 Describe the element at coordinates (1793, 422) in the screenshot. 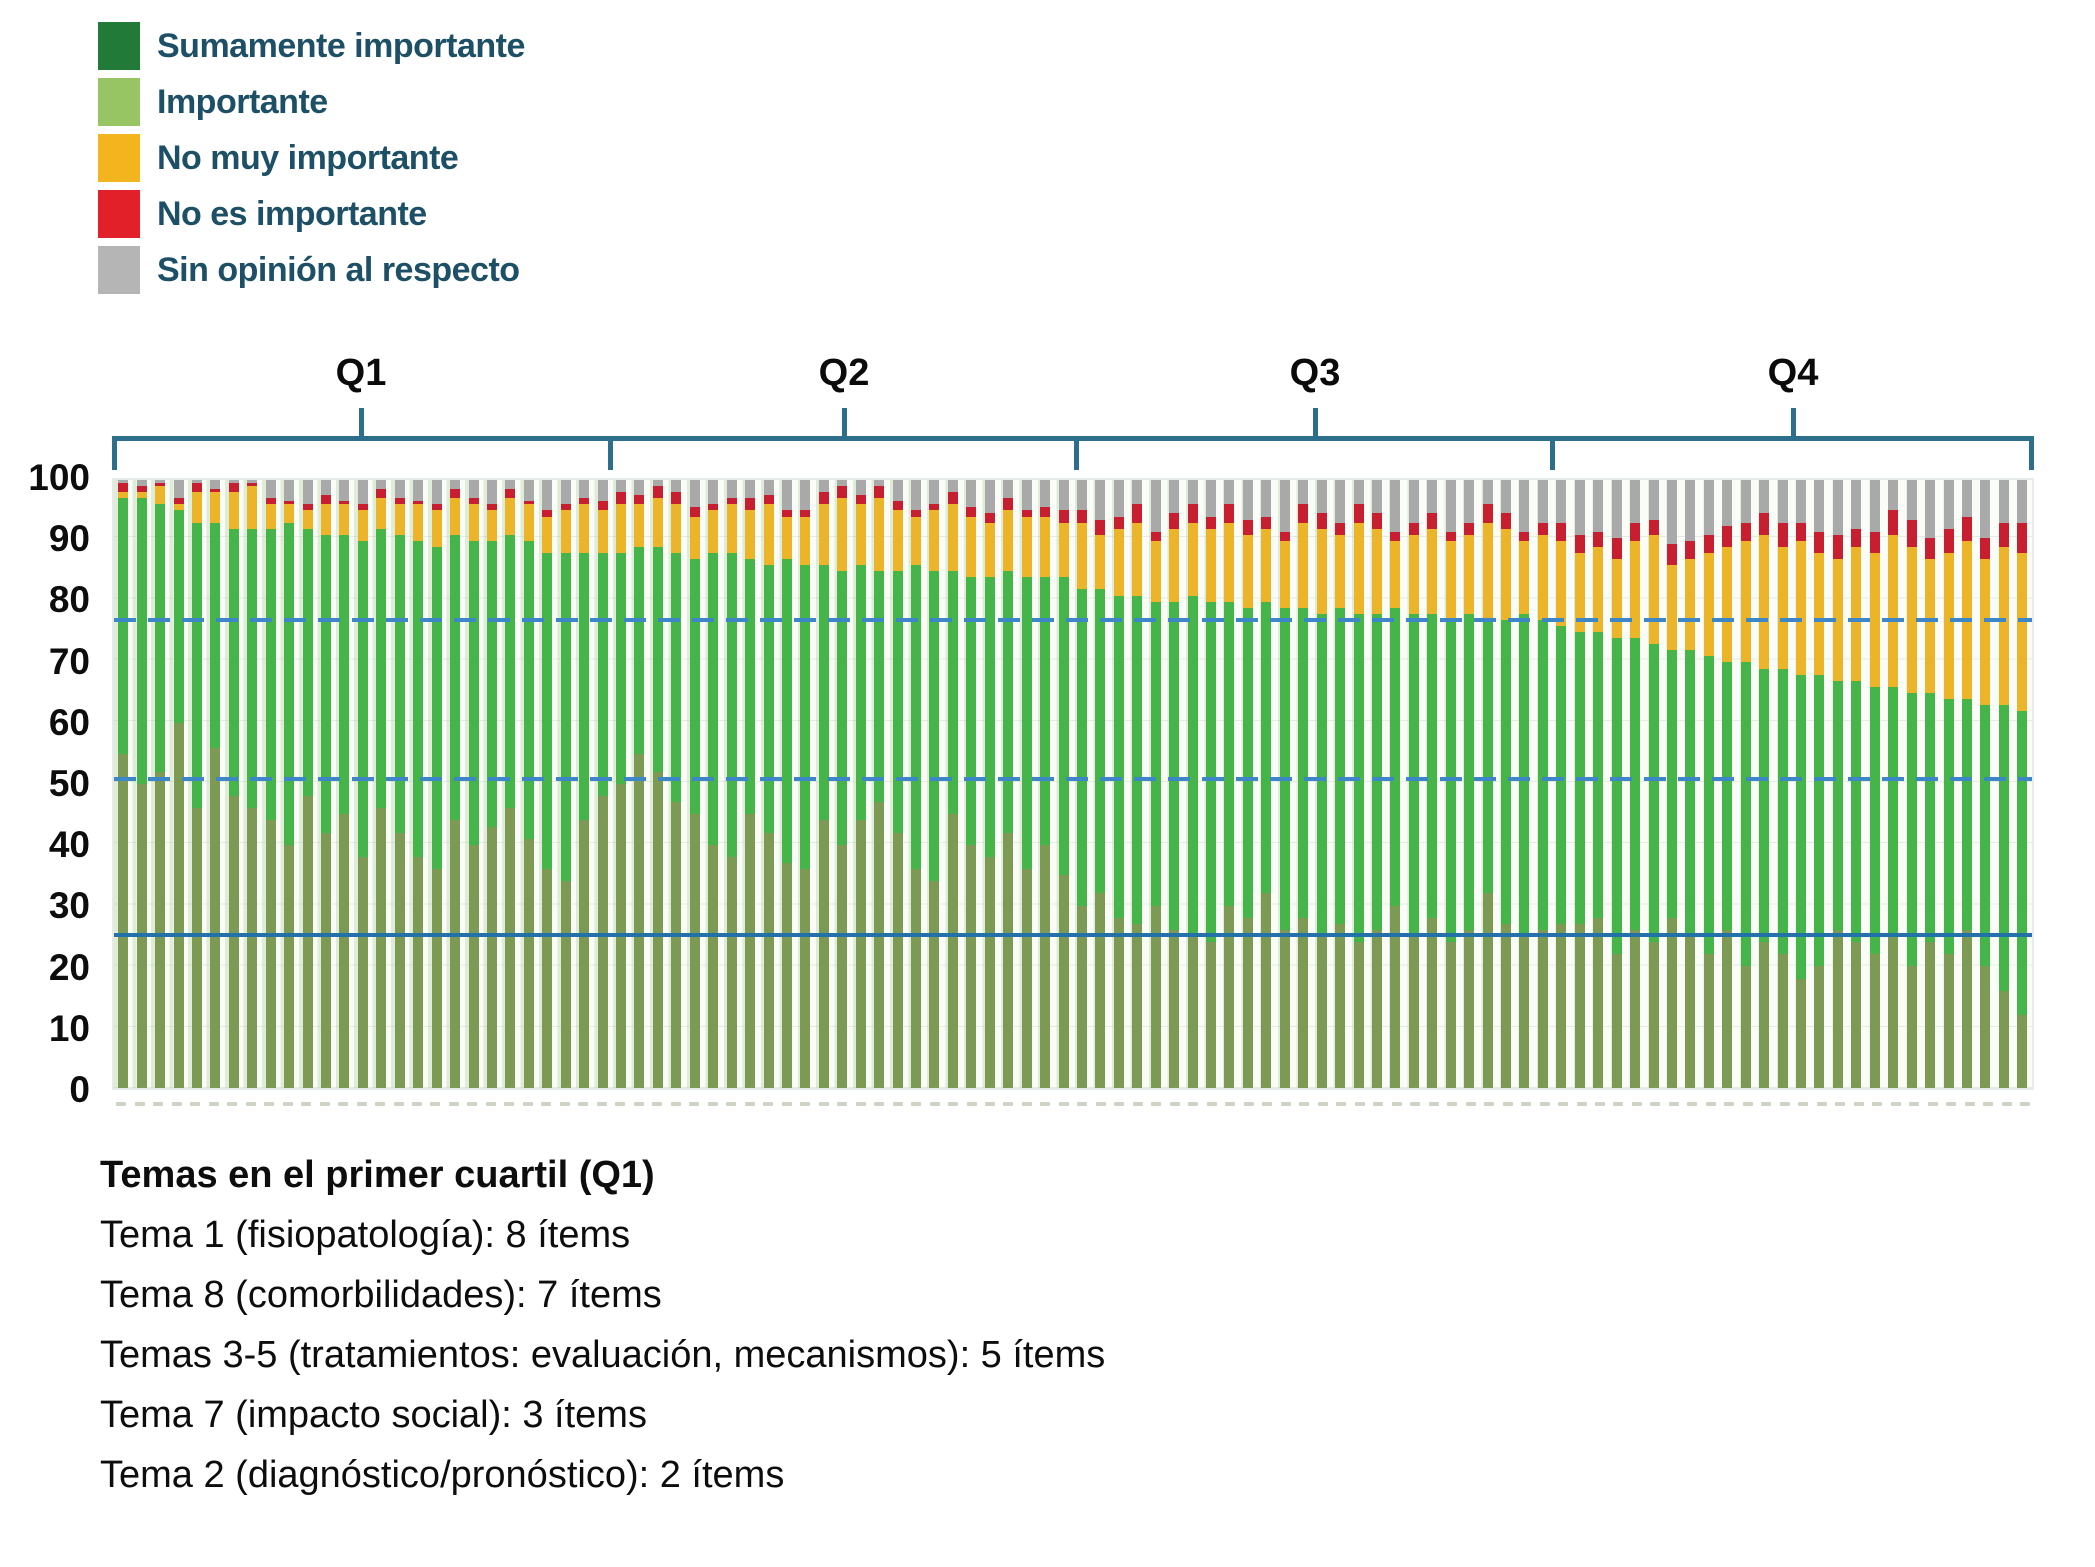

I see `bracket-tick-up-q4` at that location.